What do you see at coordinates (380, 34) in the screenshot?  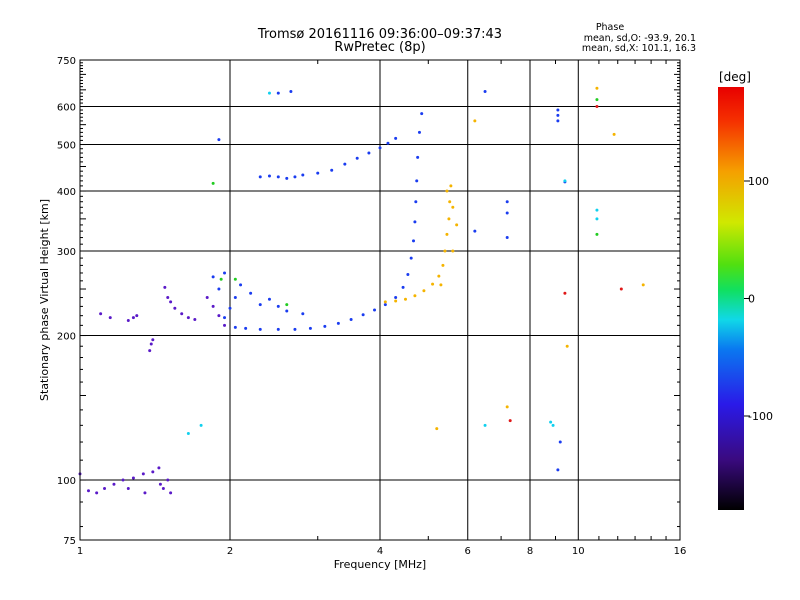 I see `chart-title: Tromsø 20161116 09:36:00–09:37:43` at bounding box center [380, 34].